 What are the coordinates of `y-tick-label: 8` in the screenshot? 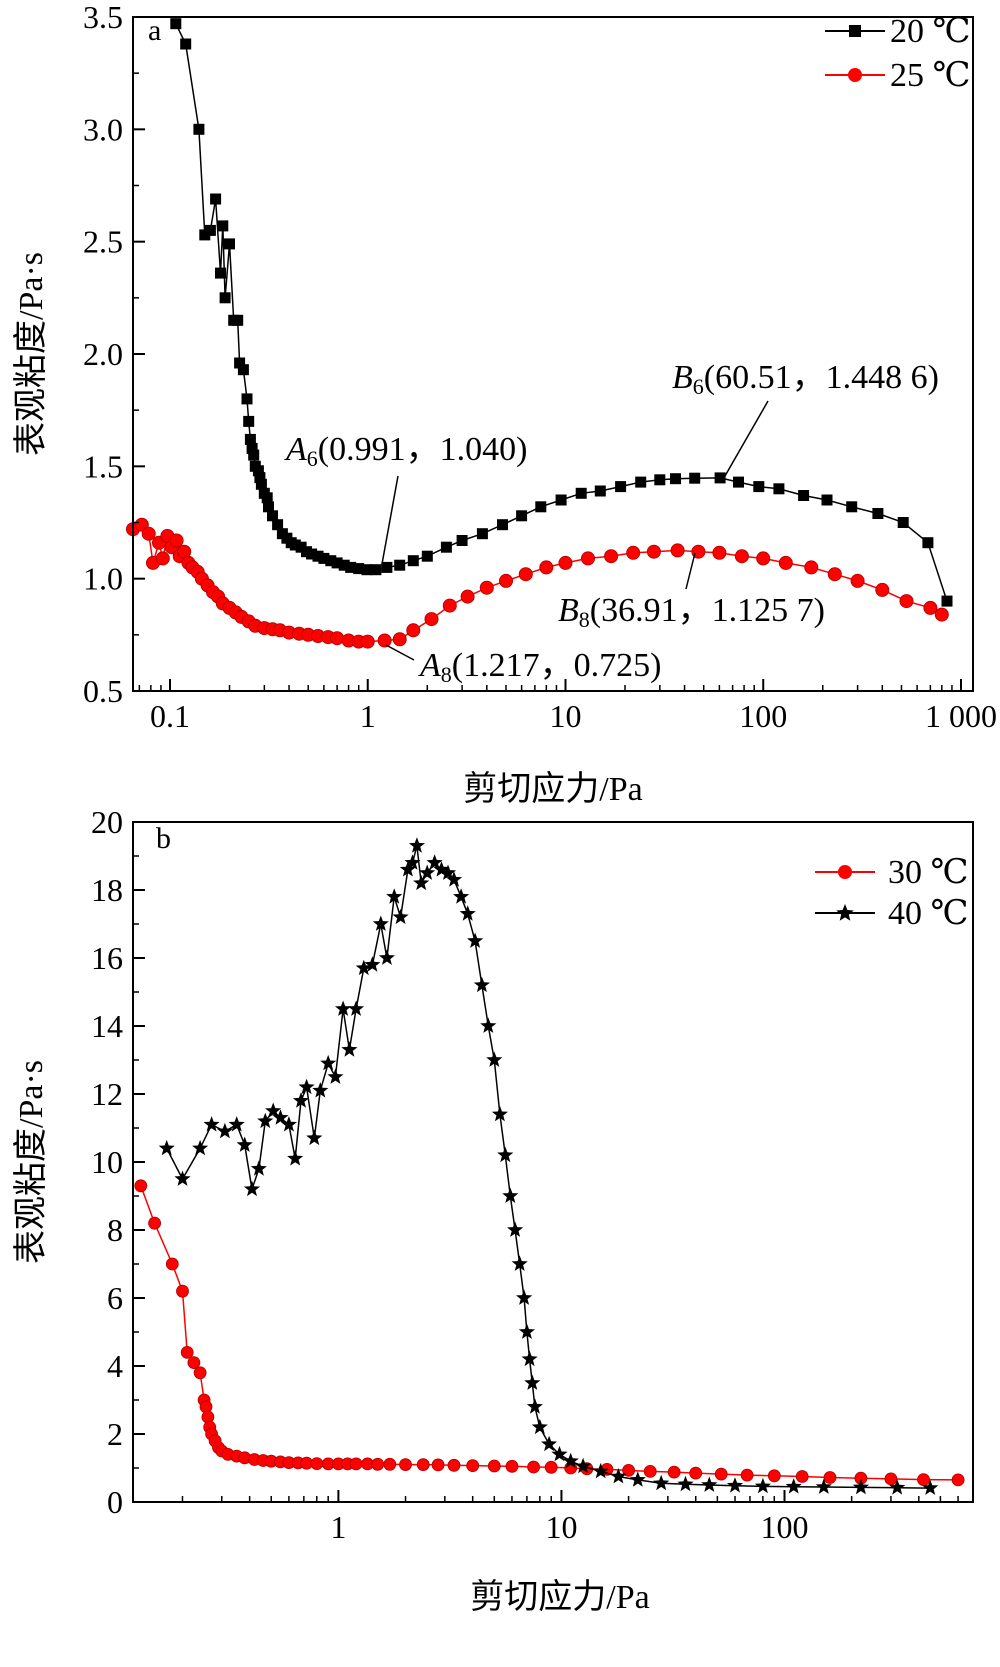 It's located at (115, 1230).